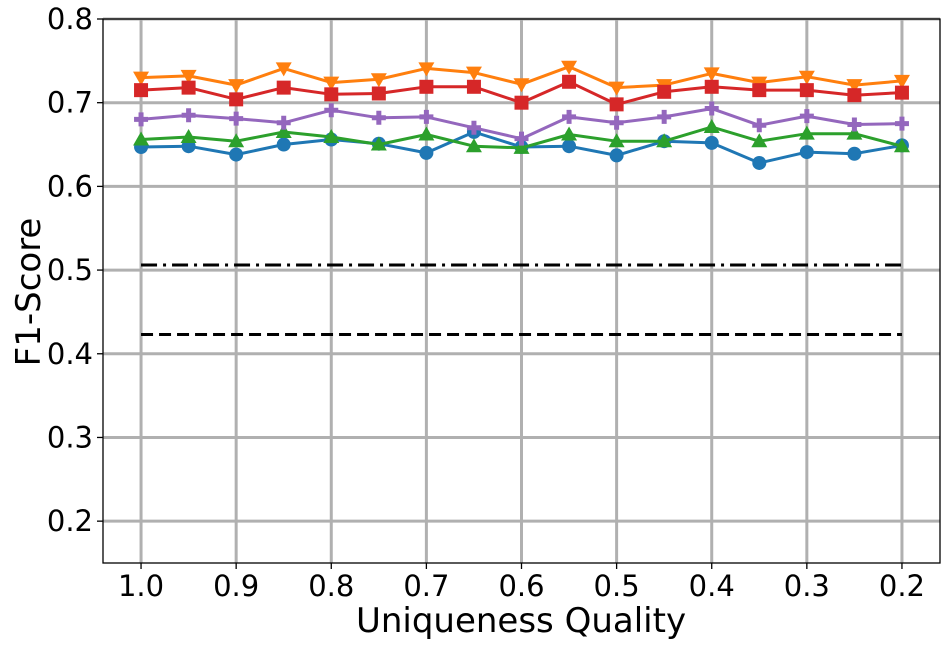 The width and height of the screenshot is (947, 646). I want to click on y-tick-label: 0.4, so click(70, 354).